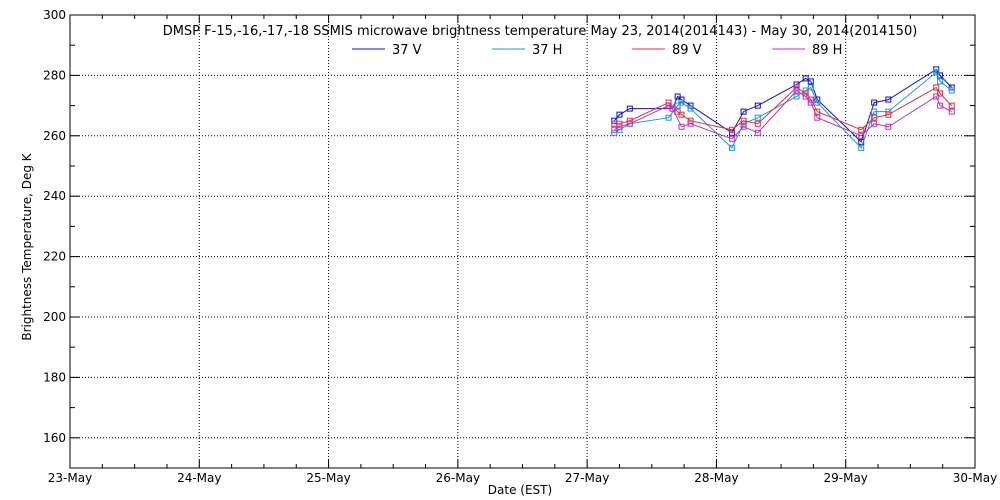  What do you see at coordinates (597, 50) in the screenshot?
I see `legend: 37 V 37 H 89 V 89 H` at bounding box center [597, 50].